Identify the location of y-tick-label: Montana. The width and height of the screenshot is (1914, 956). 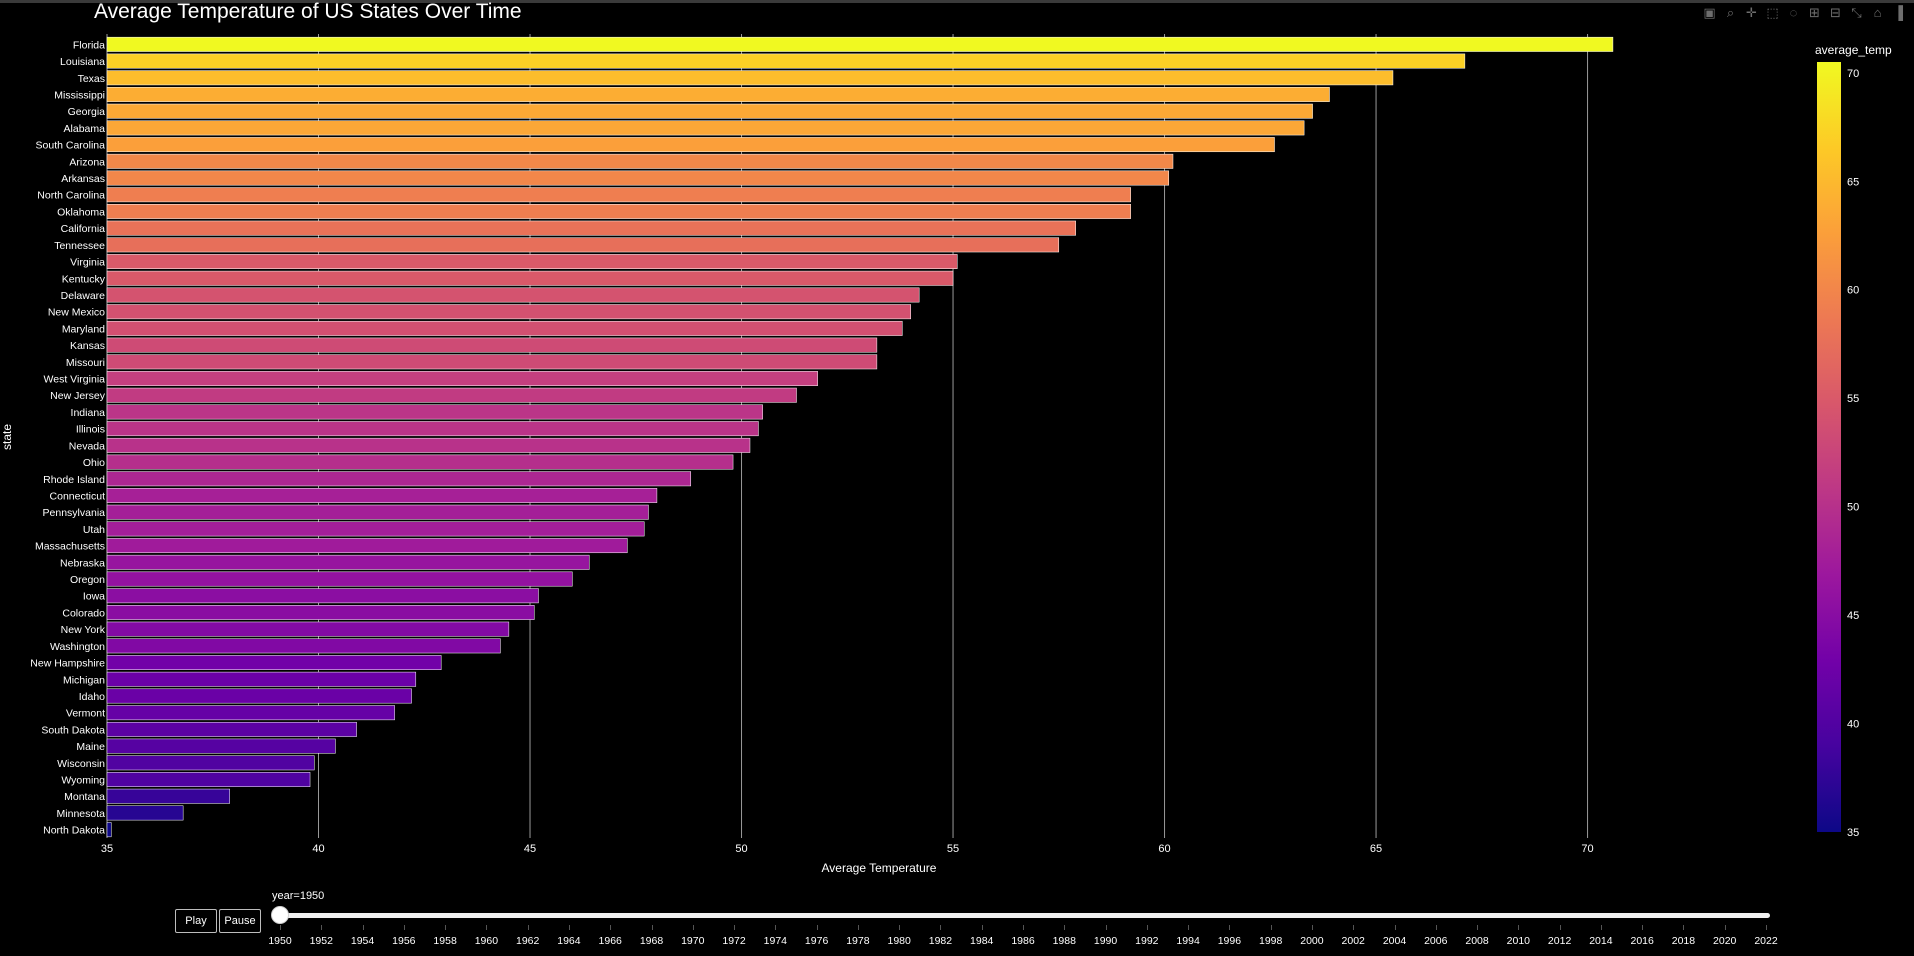
(84, 797).